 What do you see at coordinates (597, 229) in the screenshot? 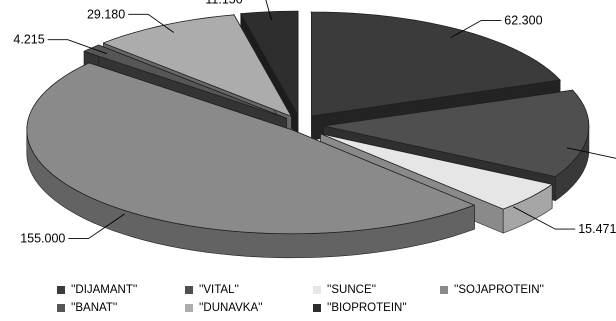
I see `data-label: 15.471` at bounding box center [597, 229].